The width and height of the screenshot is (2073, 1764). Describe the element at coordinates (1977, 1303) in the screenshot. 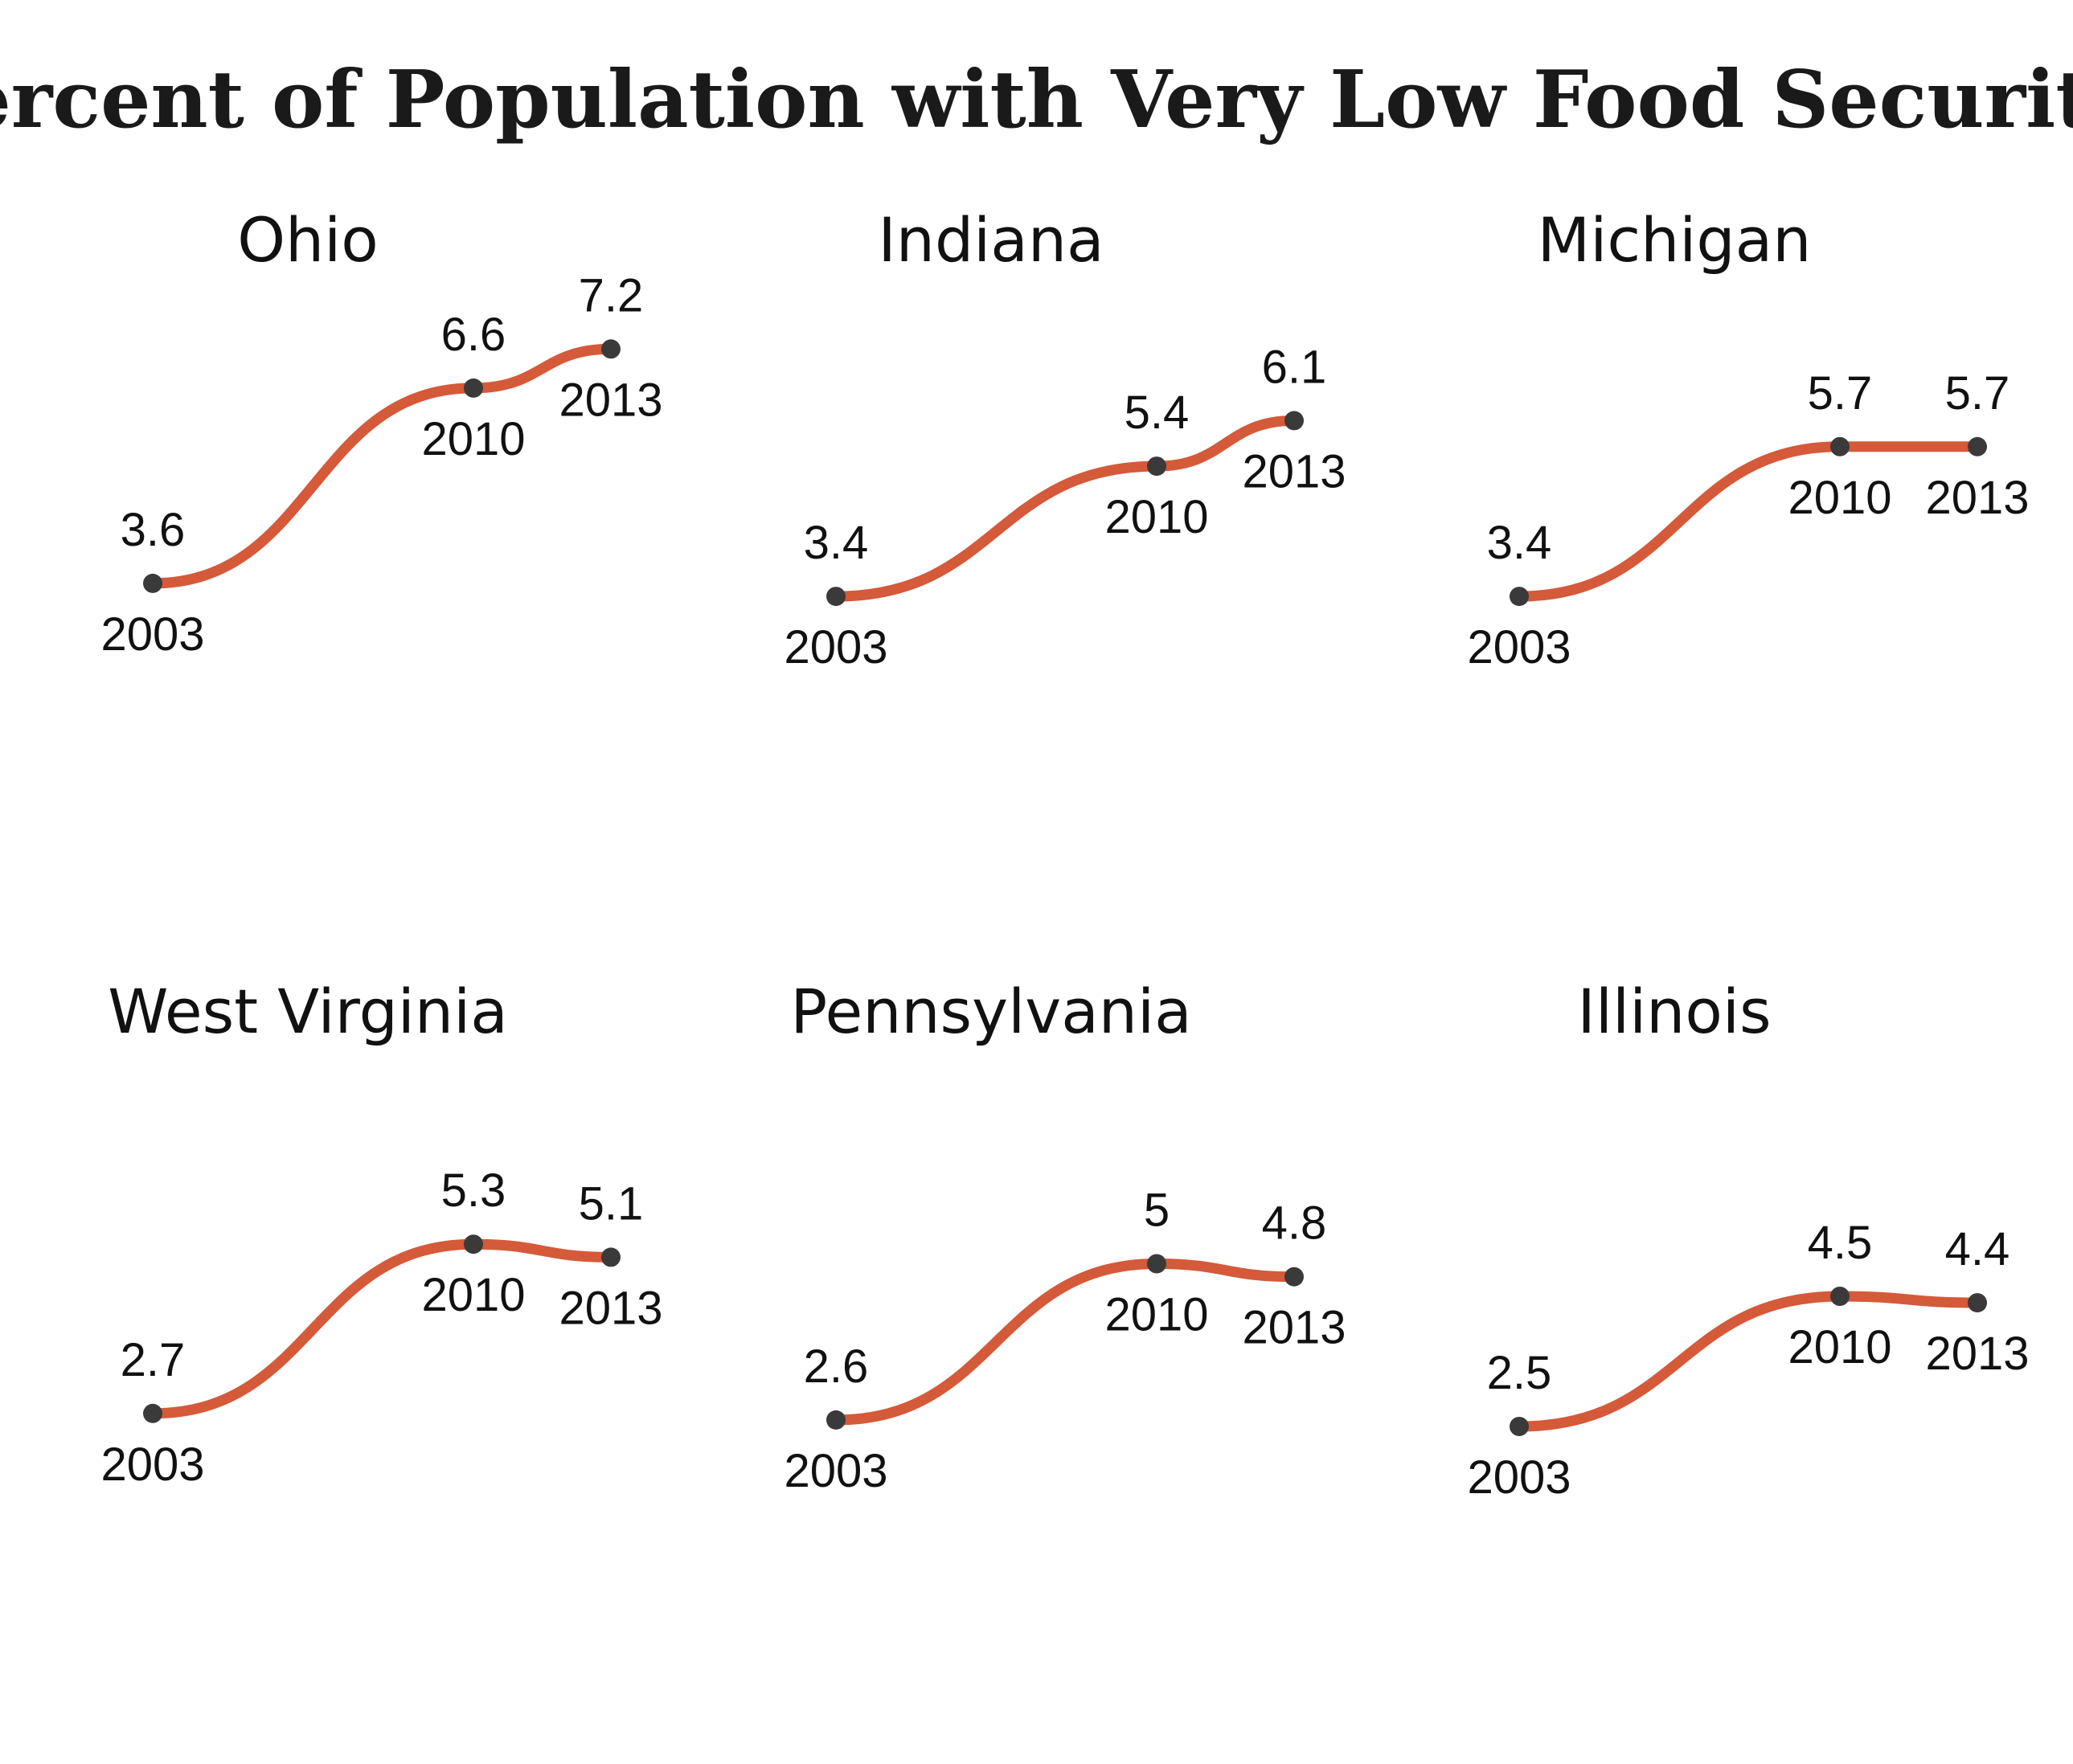

I see `data-point-illinois-2013` at that location.